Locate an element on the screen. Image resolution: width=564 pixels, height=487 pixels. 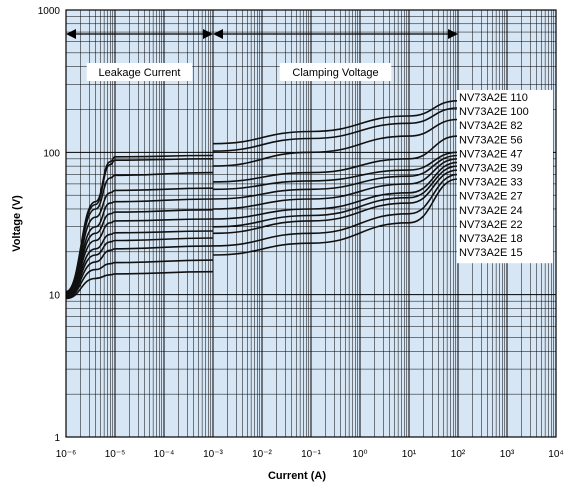
x-tick-label: 10⁻³ is located at coordinates (213, 454).